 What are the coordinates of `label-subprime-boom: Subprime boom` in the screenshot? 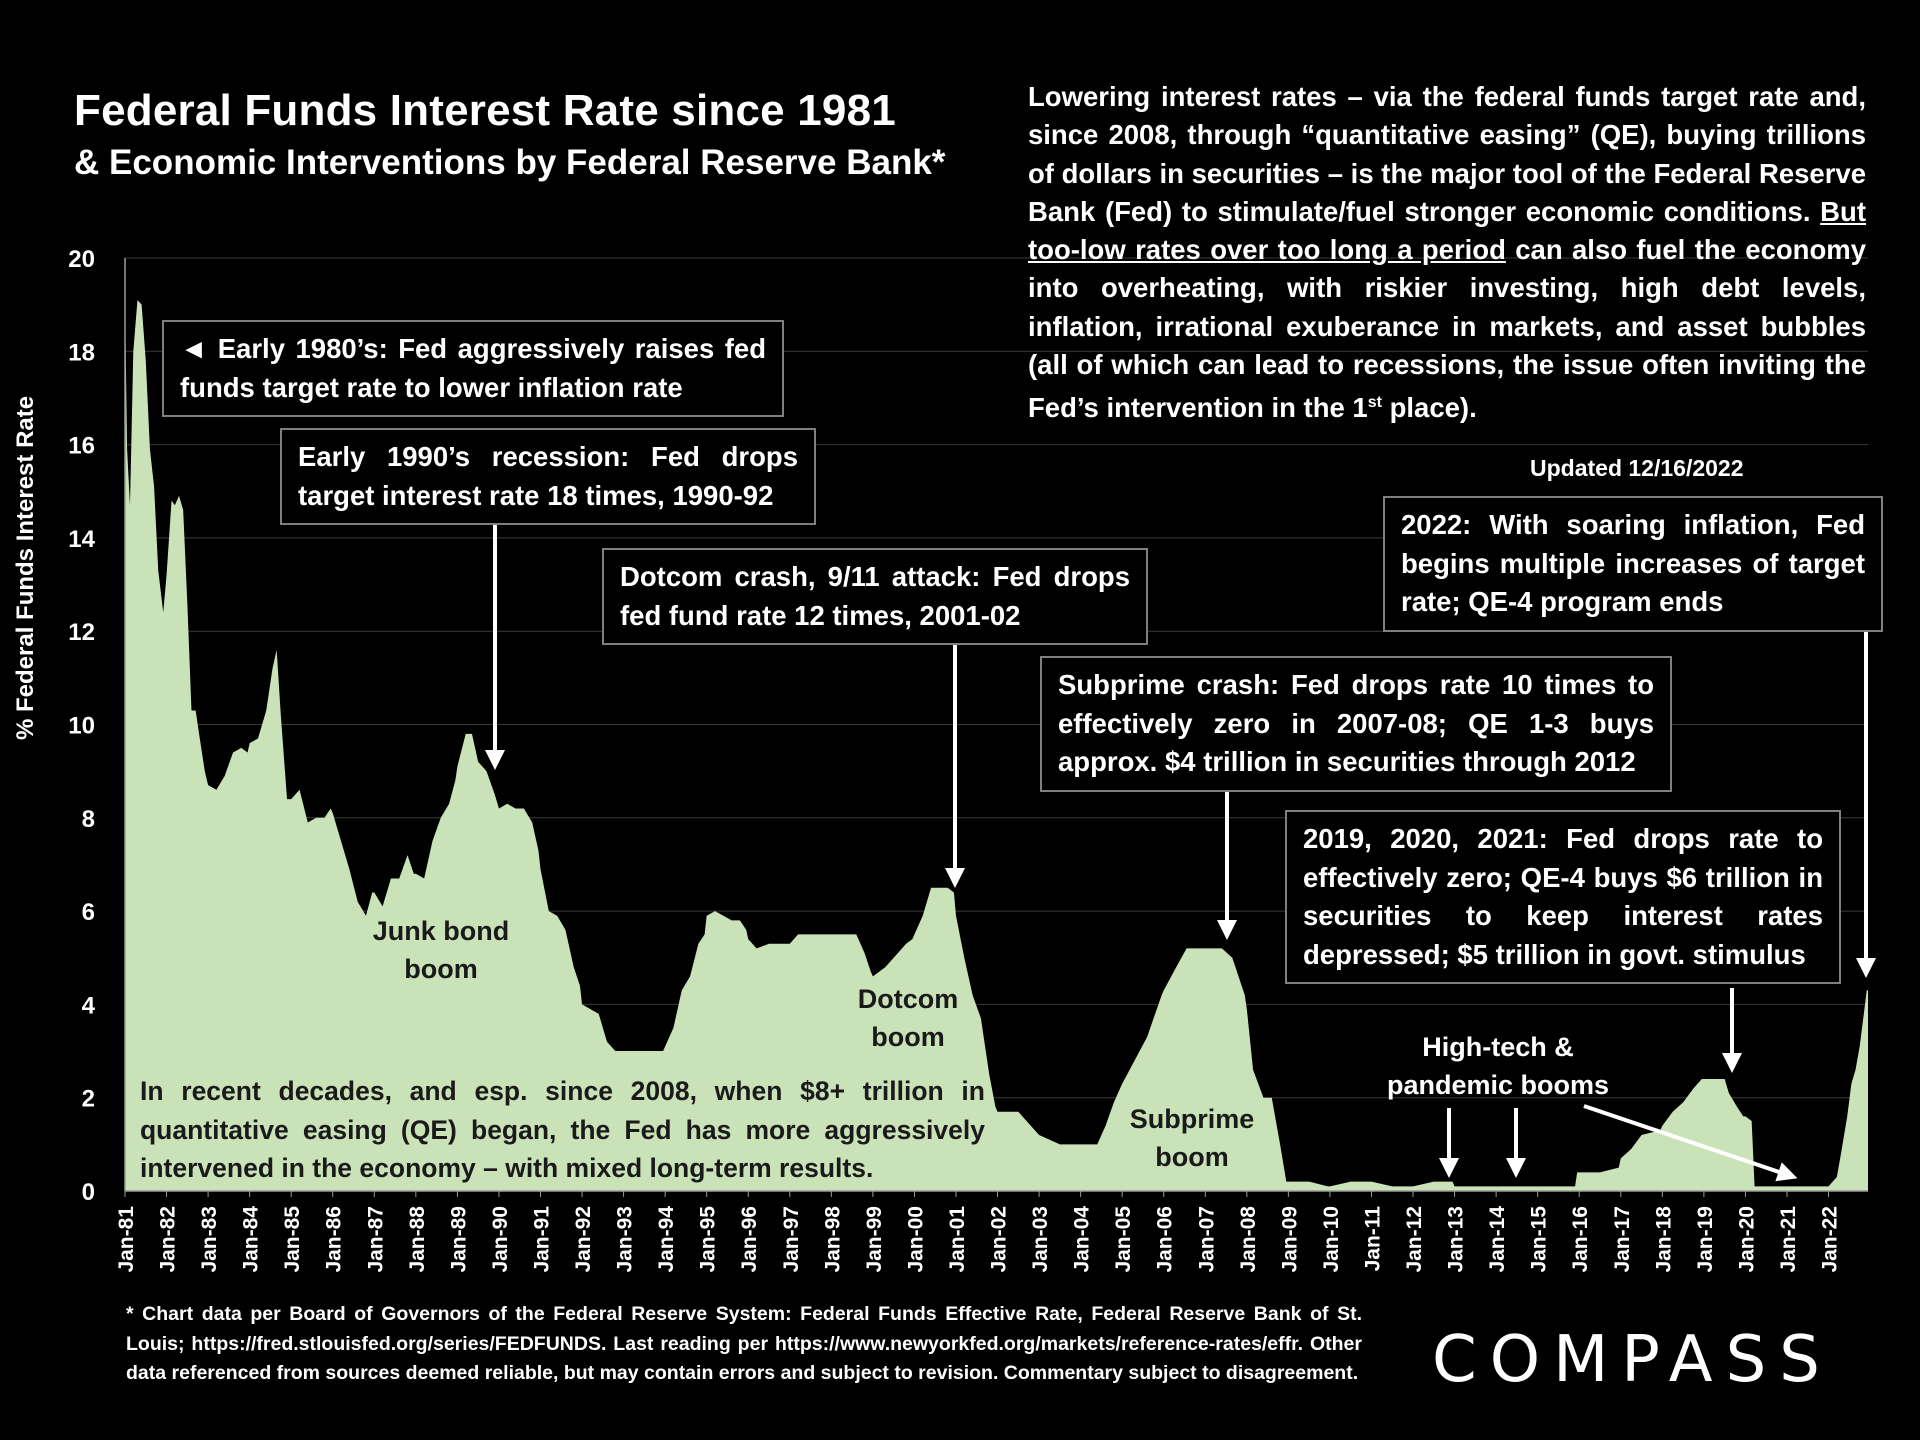 It's located at (1192, 1138).